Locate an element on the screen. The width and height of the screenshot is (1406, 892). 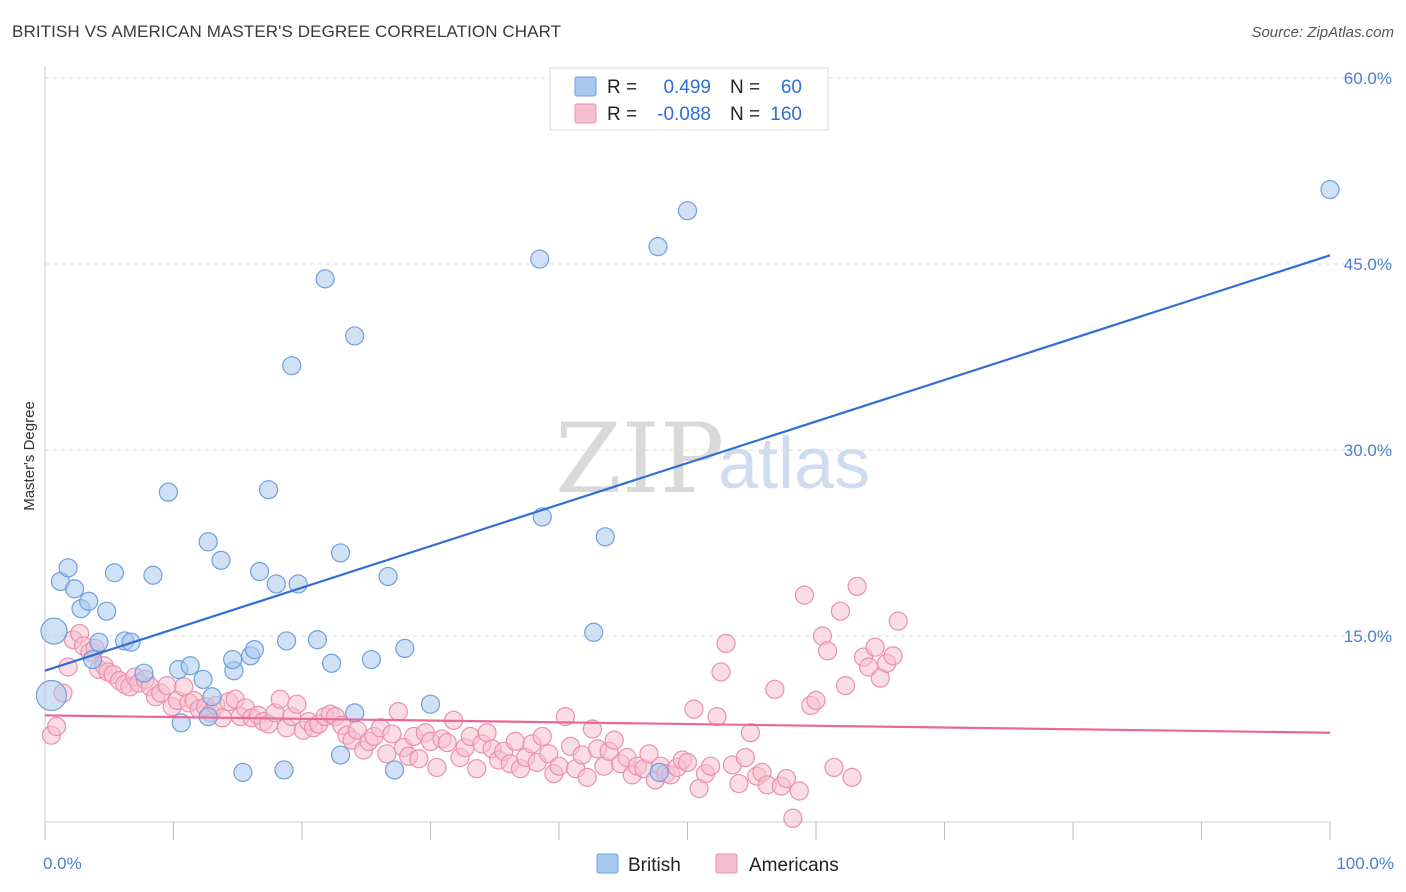
y-tick-label: 45.0% is located at coordinates (1368, 264).